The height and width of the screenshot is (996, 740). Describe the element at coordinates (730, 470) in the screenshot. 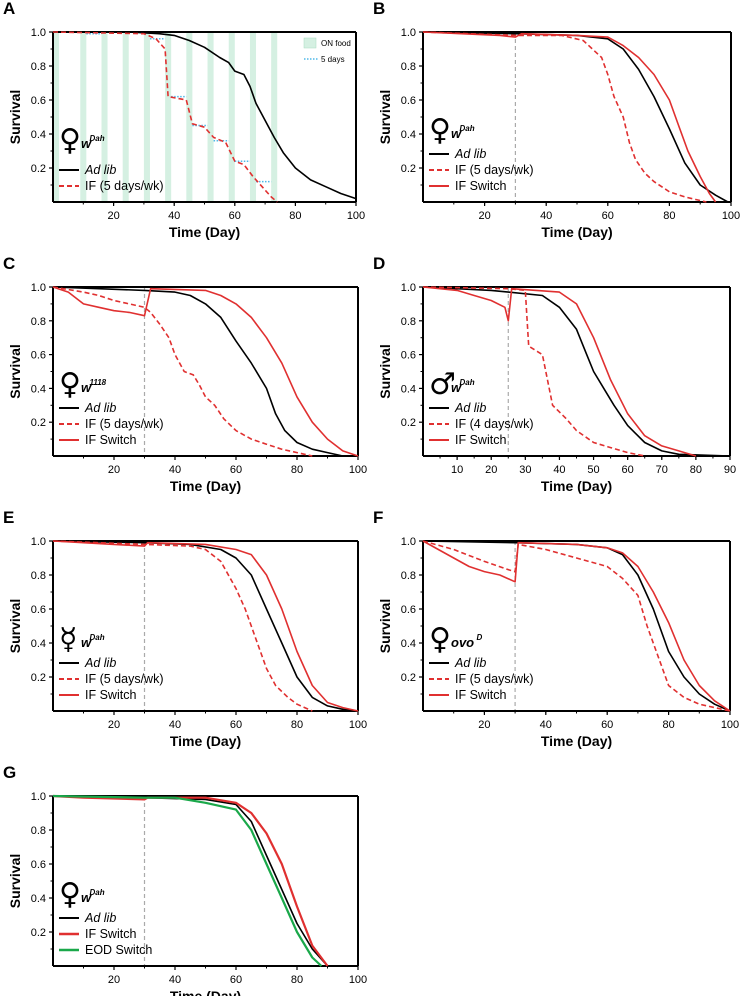

I see `x-tick-label: 90` at that location.